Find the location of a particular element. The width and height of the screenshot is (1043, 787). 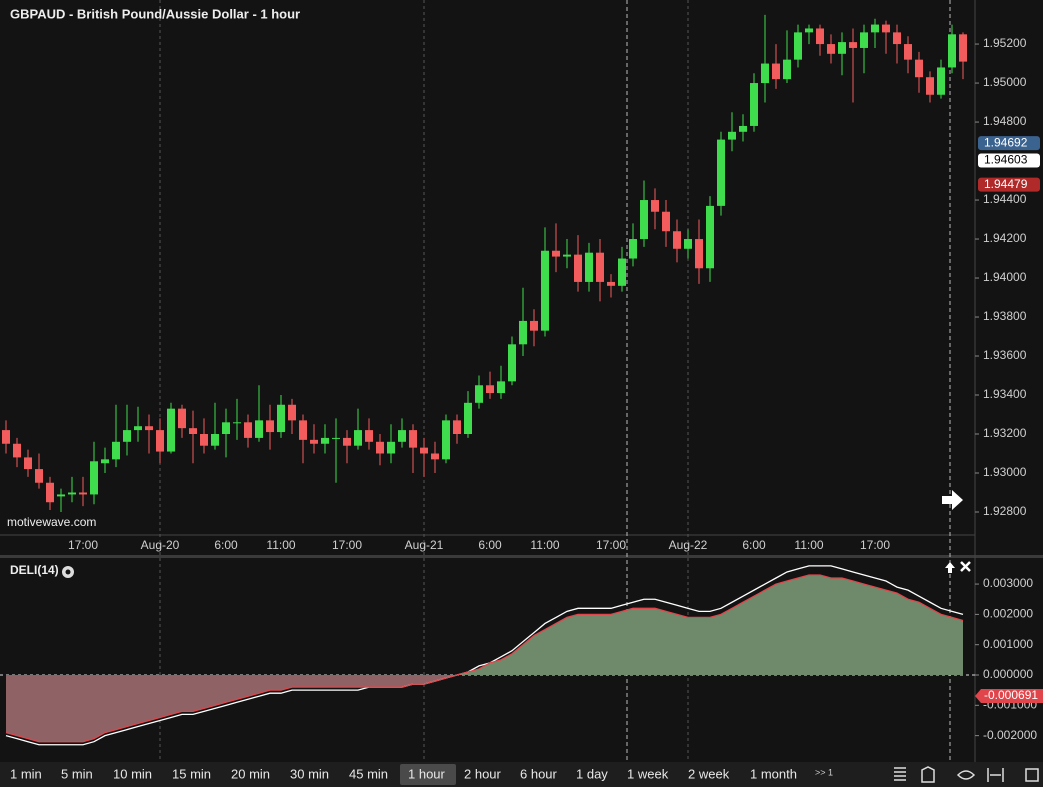

timeframe-button: 5 min is located at coordinates (77, 773).